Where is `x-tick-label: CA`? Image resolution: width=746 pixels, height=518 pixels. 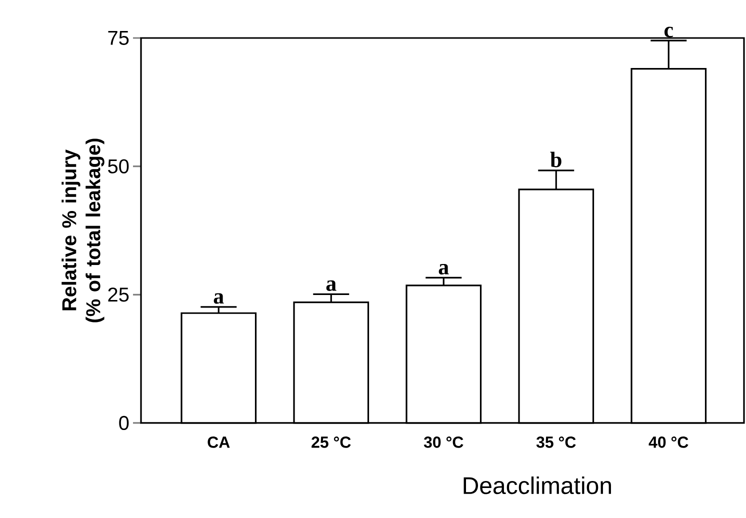 x-tick-label: CA is located at coordinates (219, 442).